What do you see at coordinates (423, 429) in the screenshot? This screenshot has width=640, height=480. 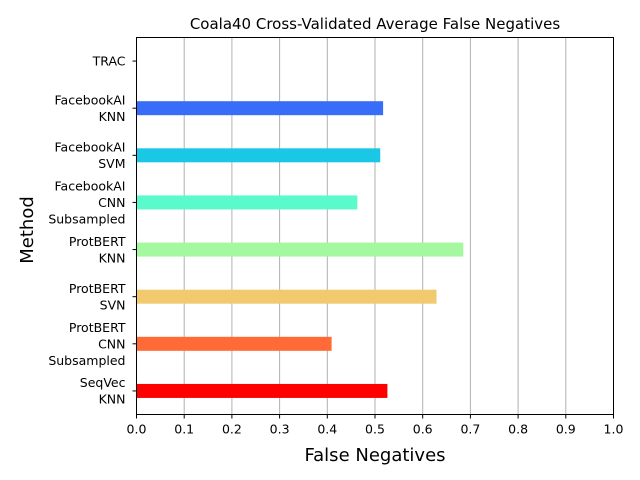 I see `x-tick-label: 0.6` at bounding box center [423, 429].